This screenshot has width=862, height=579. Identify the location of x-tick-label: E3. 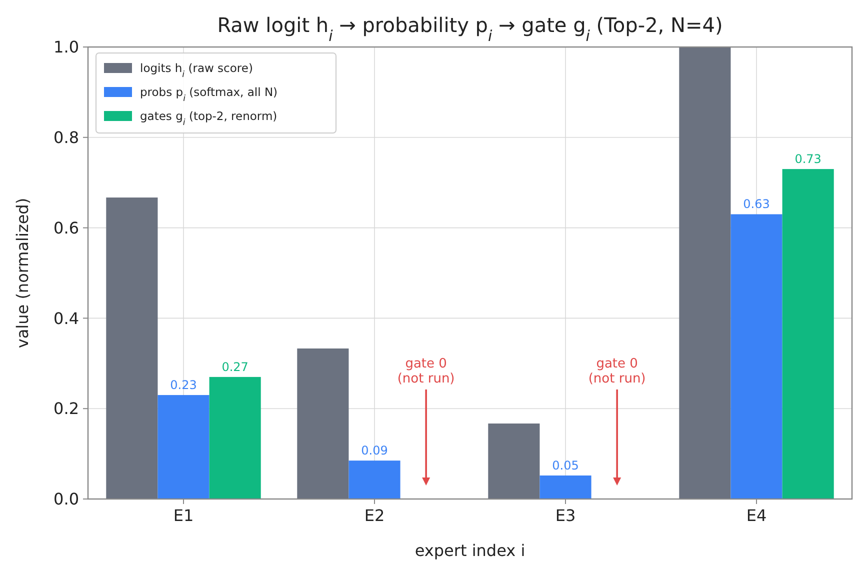
(565, 515).